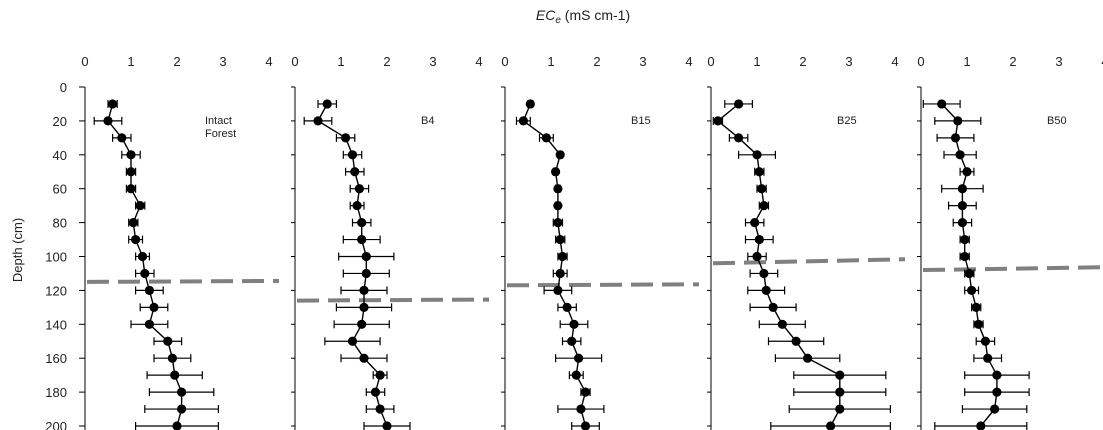 This screenshot has width=1103, height=430. Describe the element at coordinates (56, 358) in the screenshot. I see `y-tick-label: 160` at that location.